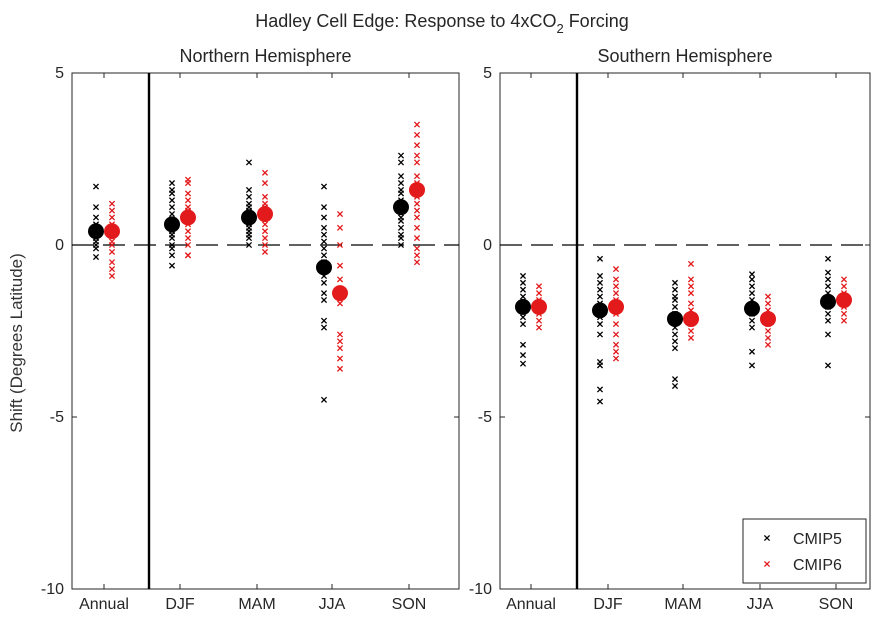 The width and height of the screenshot is (885, 625). Describe the element at coordinates (752, 308) in the screenshot. I see `mean-marker-cmip5-jja-sh` at that location.